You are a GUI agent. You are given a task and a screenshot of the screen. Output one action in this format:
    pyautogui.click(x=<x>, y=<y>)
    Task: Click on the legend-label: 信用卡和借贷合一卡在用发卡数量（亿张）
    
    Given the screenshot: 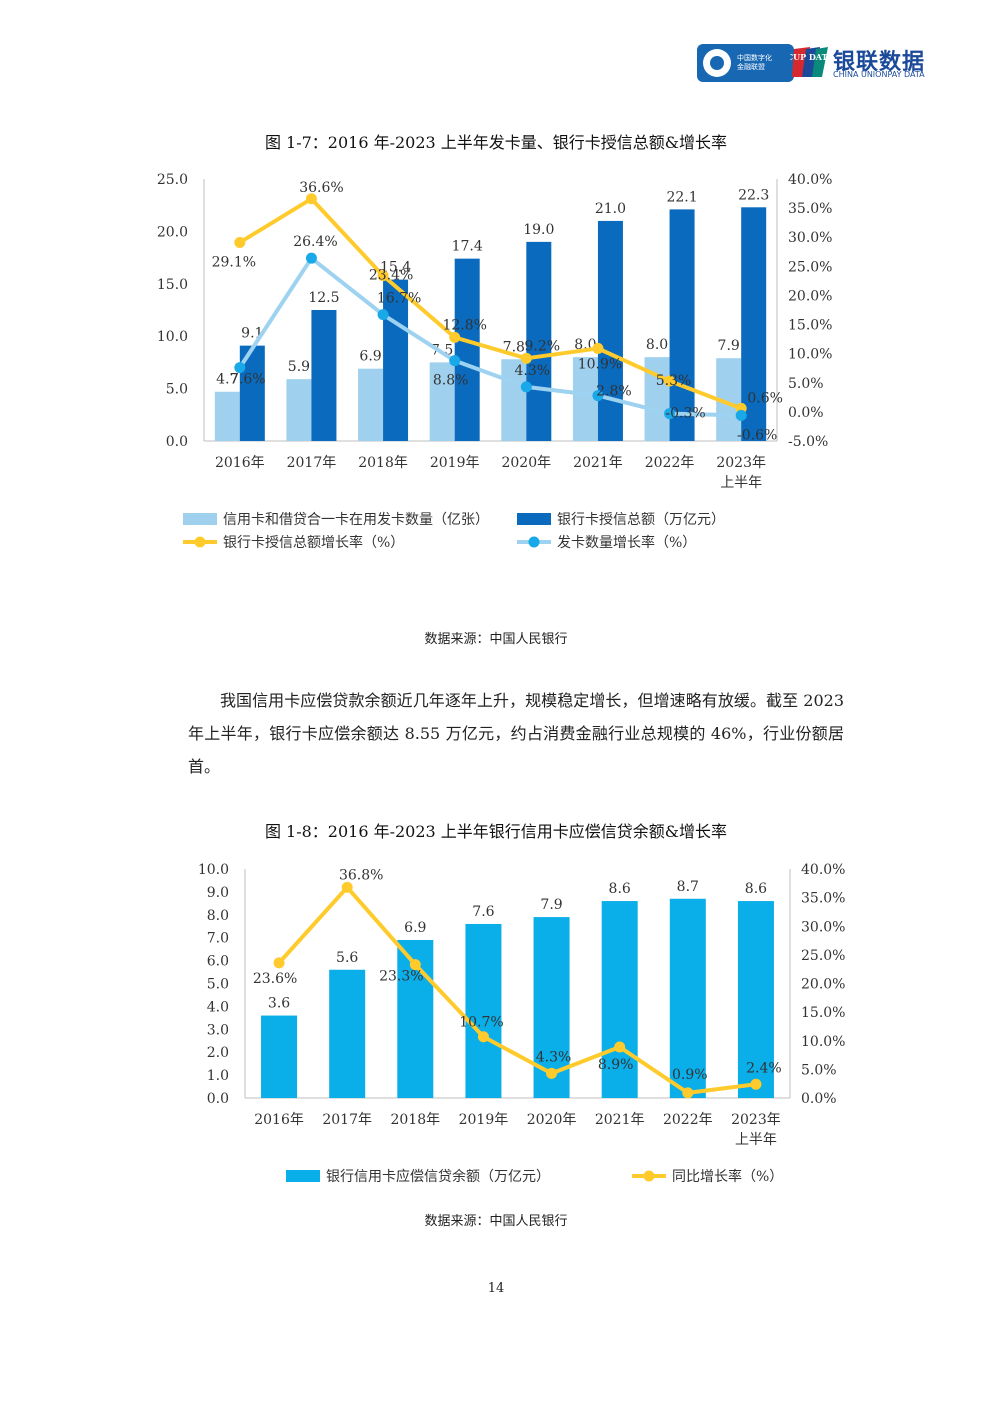 What is the action you would take?
    pyautogui.click(x=356, y=520)
    